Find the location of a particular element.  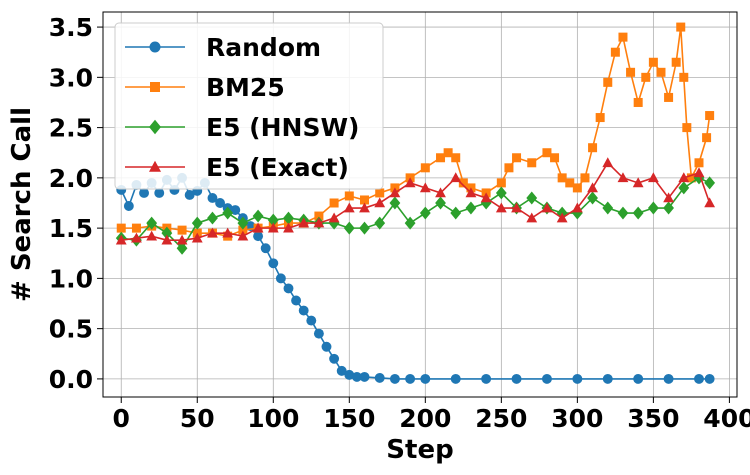

legend-label: BM25 is located at coordinates (245, 87).